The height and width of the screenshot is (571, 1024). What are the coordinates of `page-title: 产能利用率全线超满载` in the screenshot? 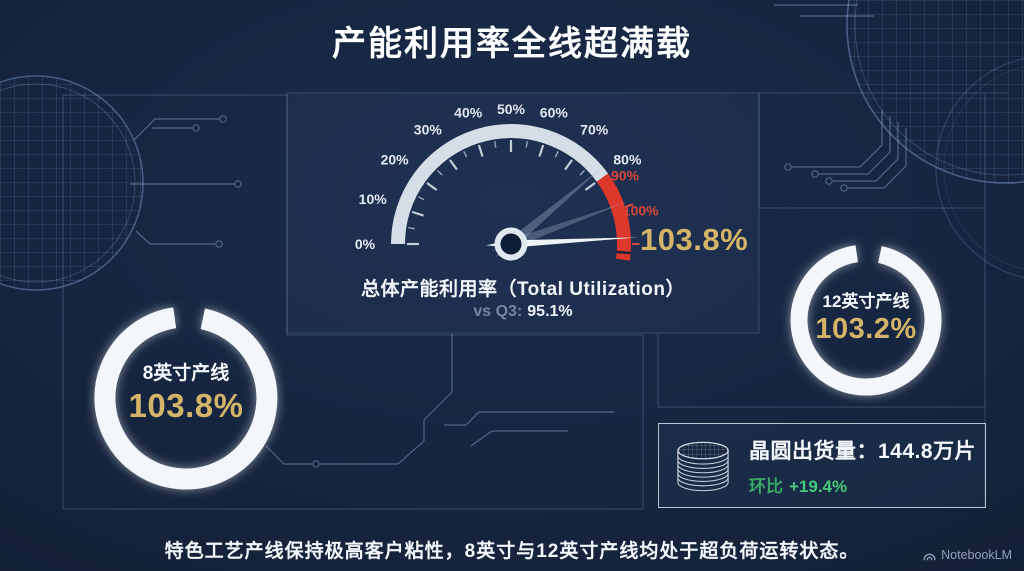 It's located at (512, 44).